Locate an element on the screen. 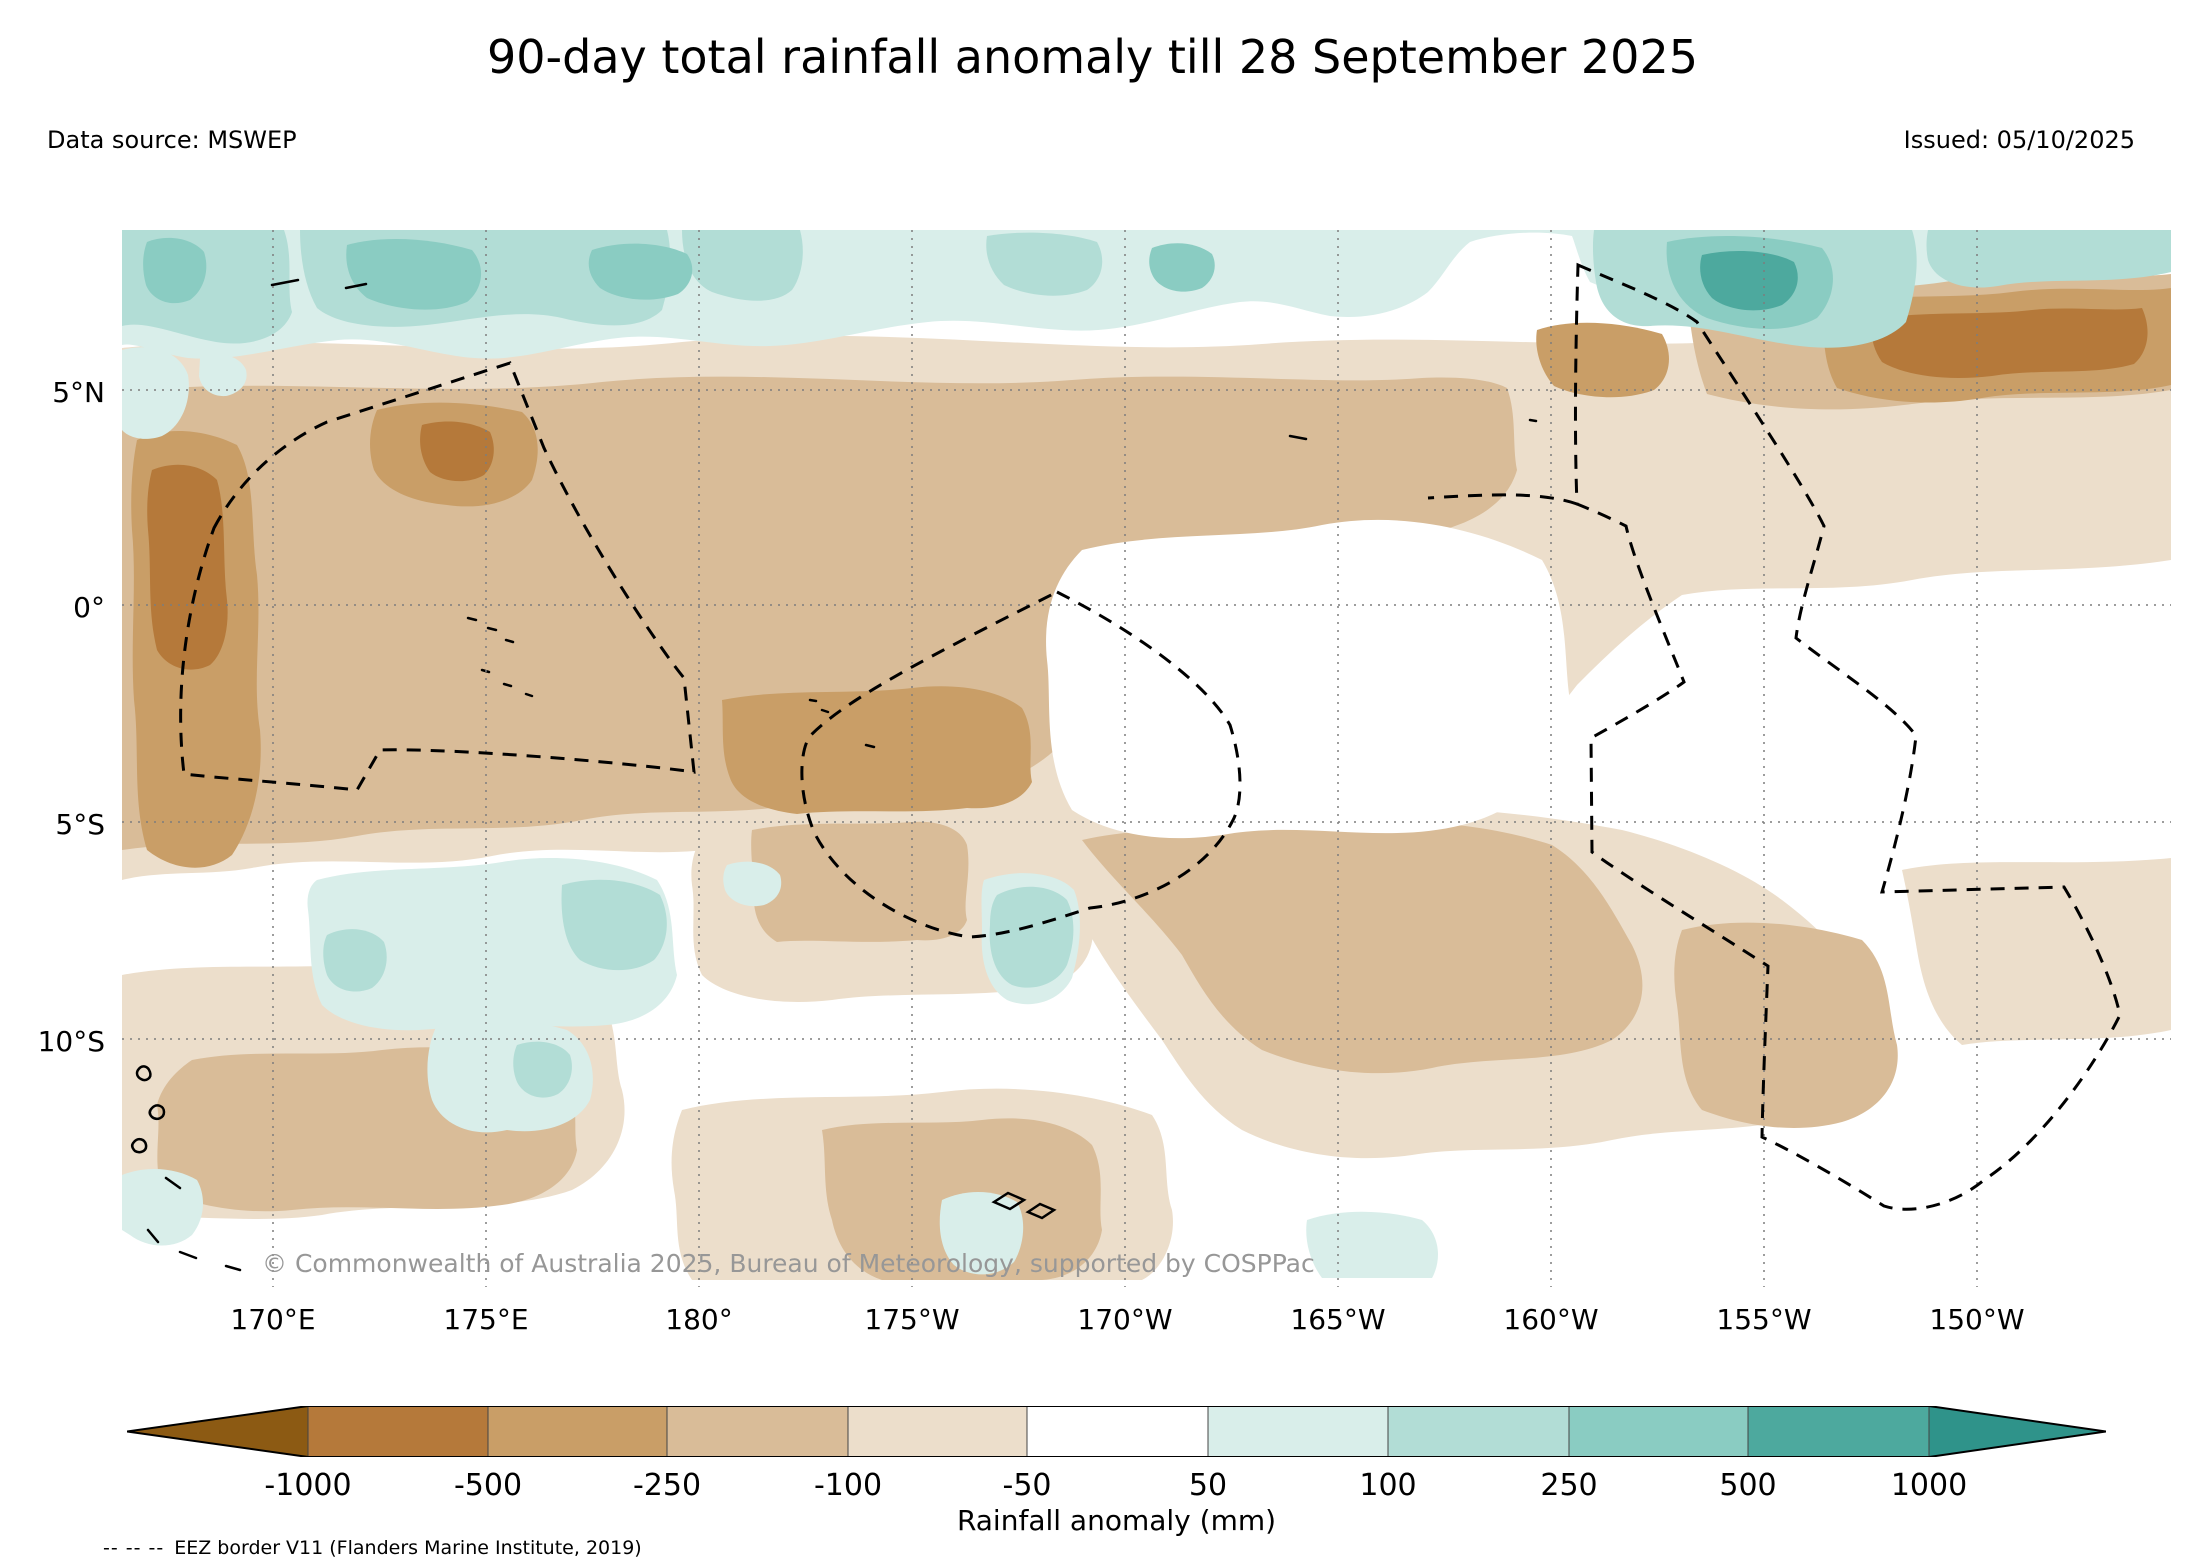  colorbar-tick: 100 is located at coordinates (1388, 1485).